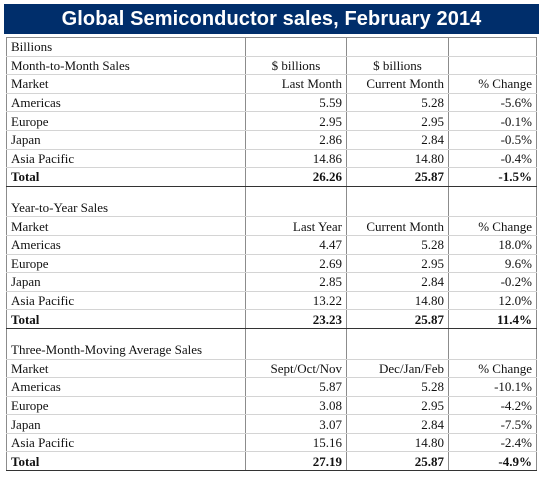 The width and height of the screenshot is (543, 491). Describe the element at coordinates (492, 139) in the screenshot. I see `change-cell: -0.5%` at that location.